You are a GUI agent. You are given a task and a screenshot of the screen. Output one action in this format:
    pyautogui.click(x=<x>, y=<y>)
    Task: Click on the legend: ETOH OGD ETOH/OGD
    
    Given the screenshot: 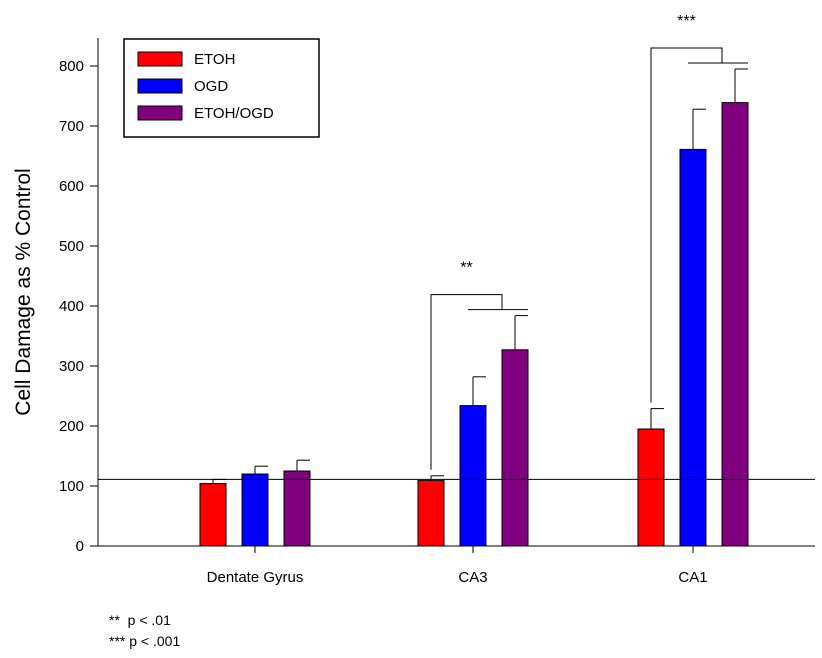 What is the action you would take?
    pyautogui.click(x=221, y=88)
    